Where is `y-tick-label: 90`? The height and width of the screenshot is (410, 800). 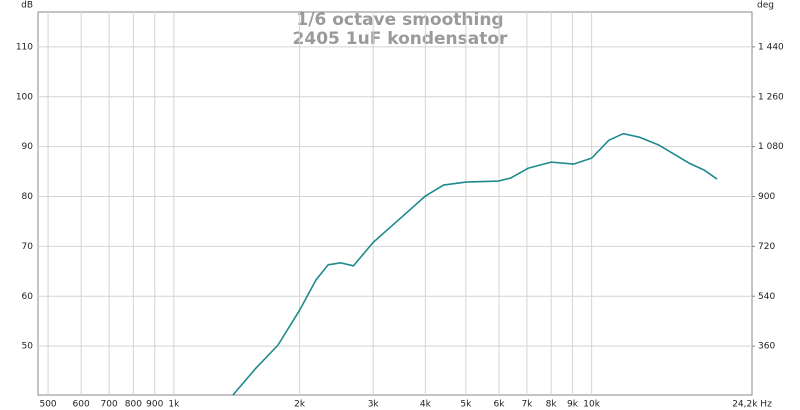
y-tick-label: 90 is located at coordinates (28, 147).